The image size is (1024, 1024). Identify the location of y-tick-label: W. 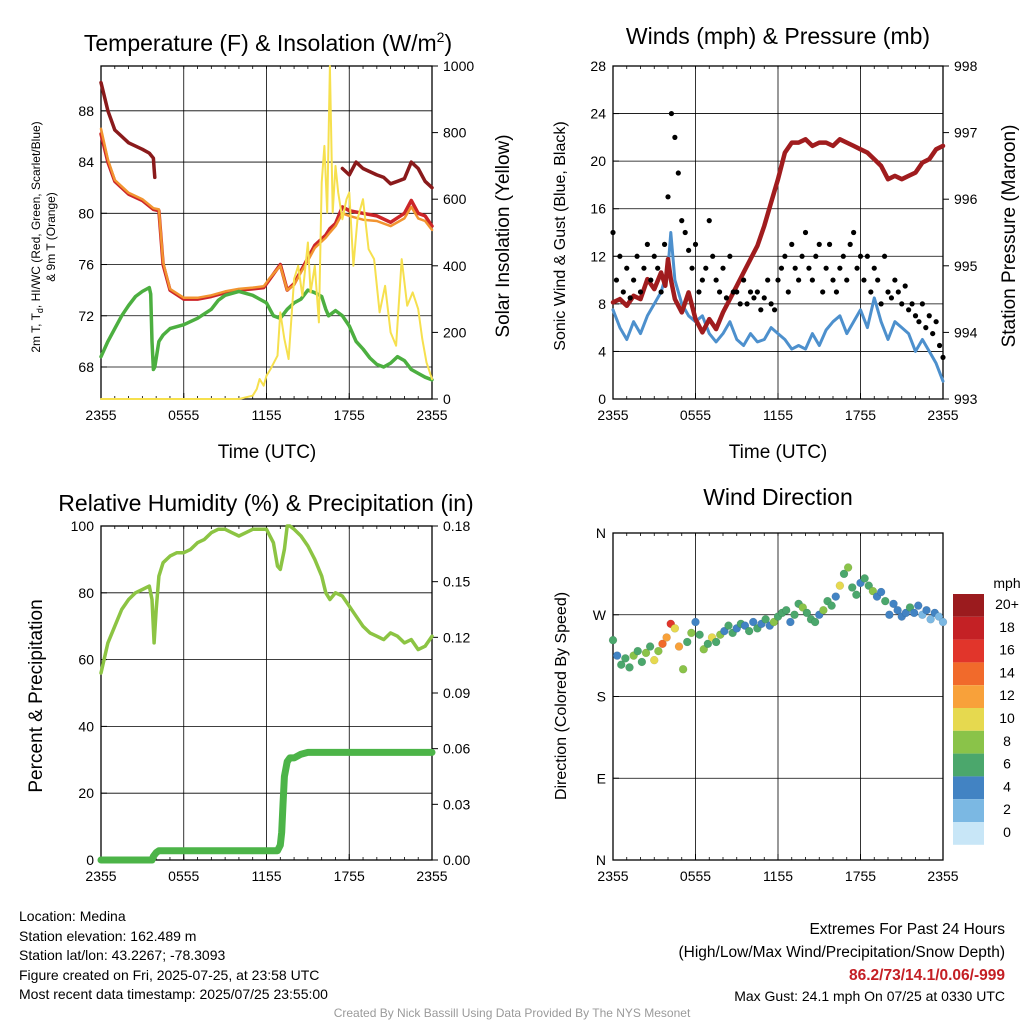
(600, 615).